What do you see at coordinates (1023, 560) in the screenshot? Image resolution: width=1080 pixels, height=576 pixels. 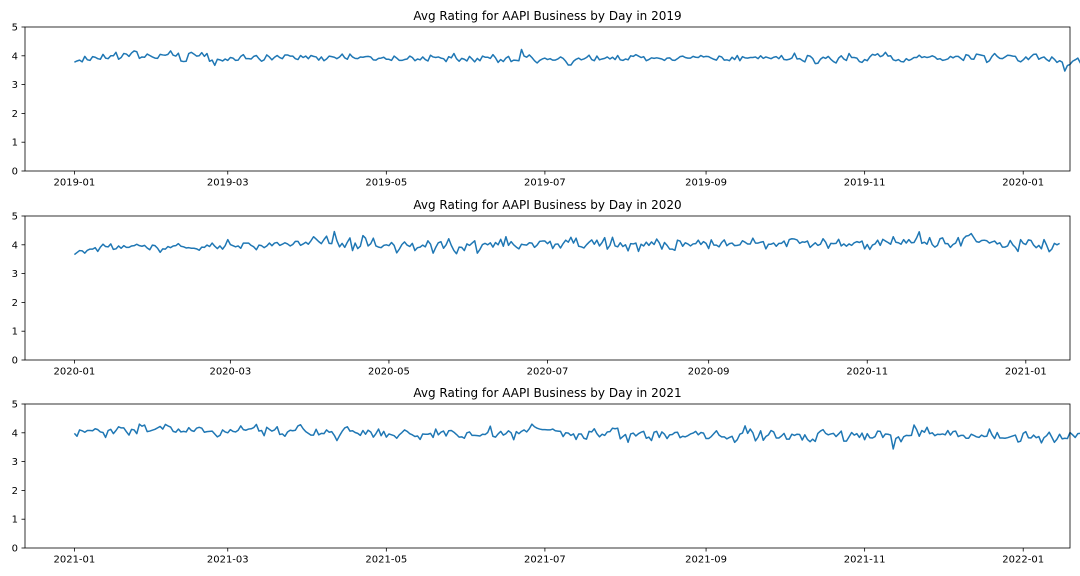 I see `x-tick-label: 2022-01` at bounding box center [1023, 560].